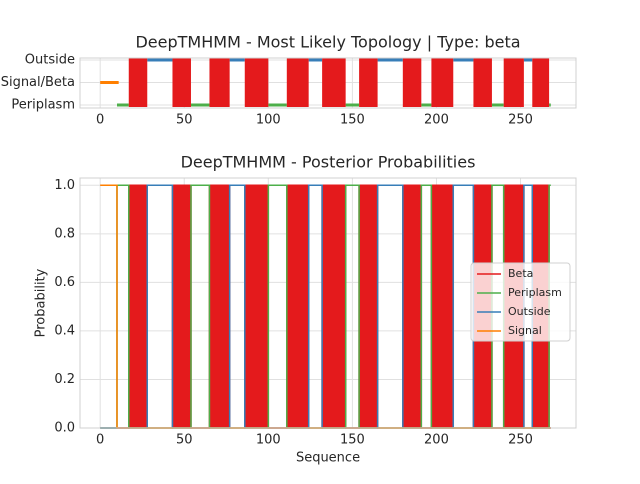 This screenshot has width=640, height=484. Describe the element at coordinates (43, 105) in the screenshot. I see `y-tick-label: Periplasm` at that location.